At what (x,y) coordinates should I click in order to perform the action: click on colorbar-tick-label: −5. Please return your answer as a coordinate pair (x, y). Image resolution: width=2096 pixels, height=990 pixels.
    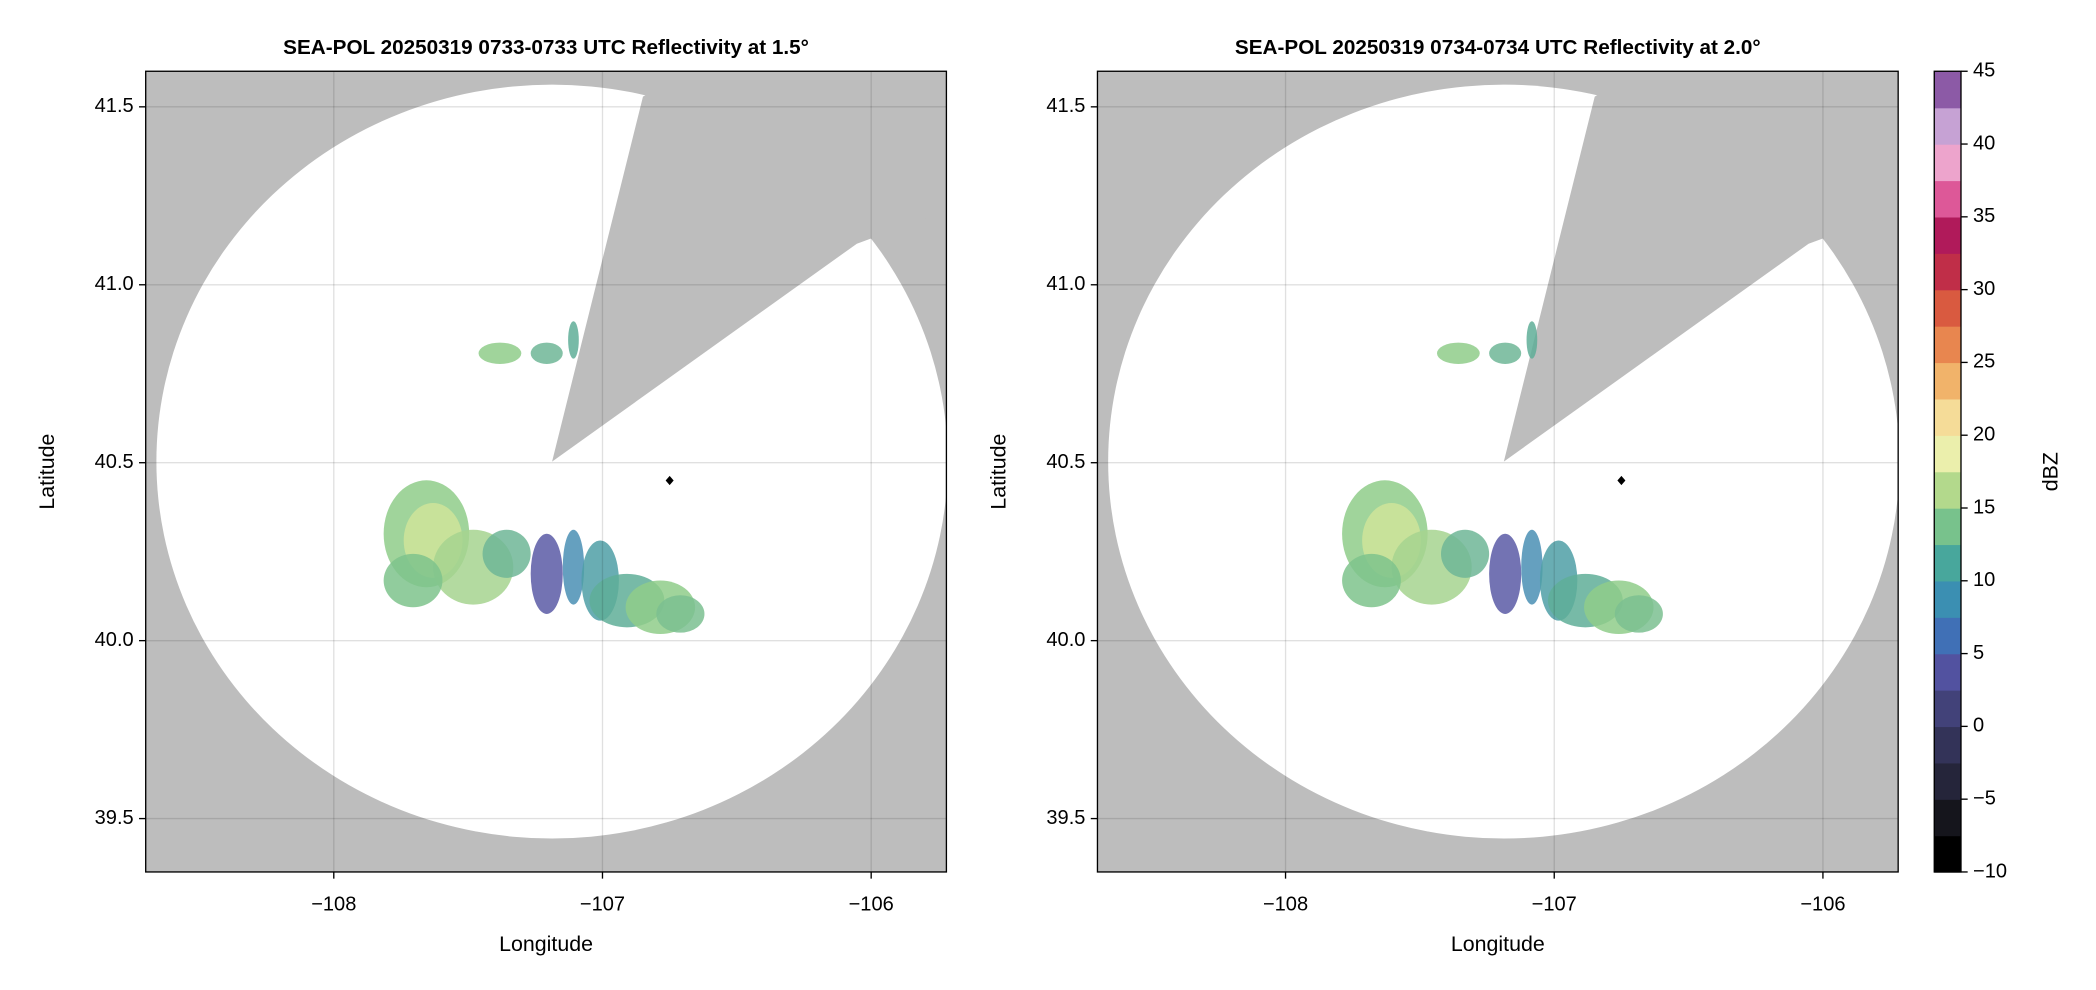
    Looking at the image, I should click on (1984, 798).